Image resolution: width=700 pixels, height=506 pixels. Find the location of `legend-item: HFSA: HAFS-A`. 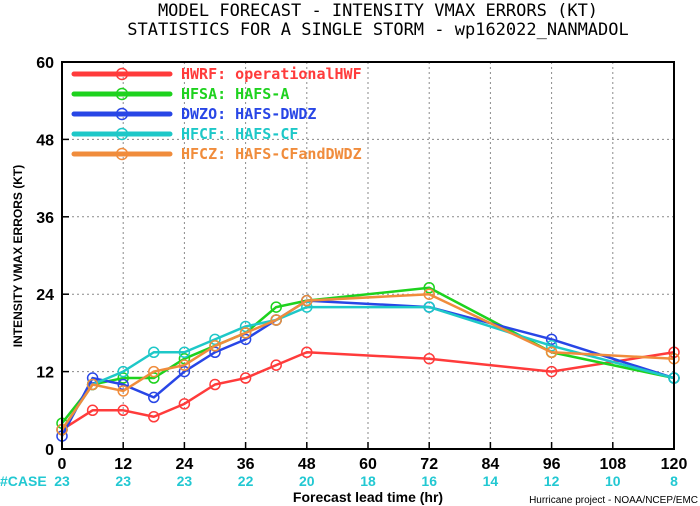

legend-item: HFSA: HAFS-A is located at coordinates (180, 94).